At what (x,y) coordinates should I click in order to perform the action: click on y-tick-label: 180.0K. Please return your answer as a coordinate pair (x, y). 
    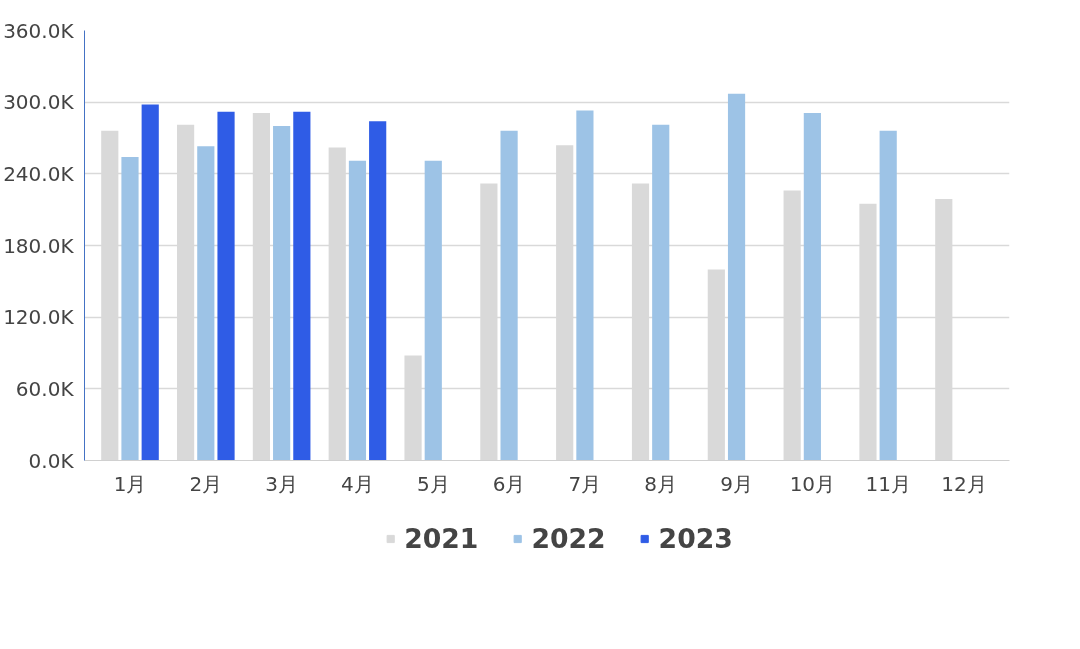
    Looking at the image, I should click on (39, 245).